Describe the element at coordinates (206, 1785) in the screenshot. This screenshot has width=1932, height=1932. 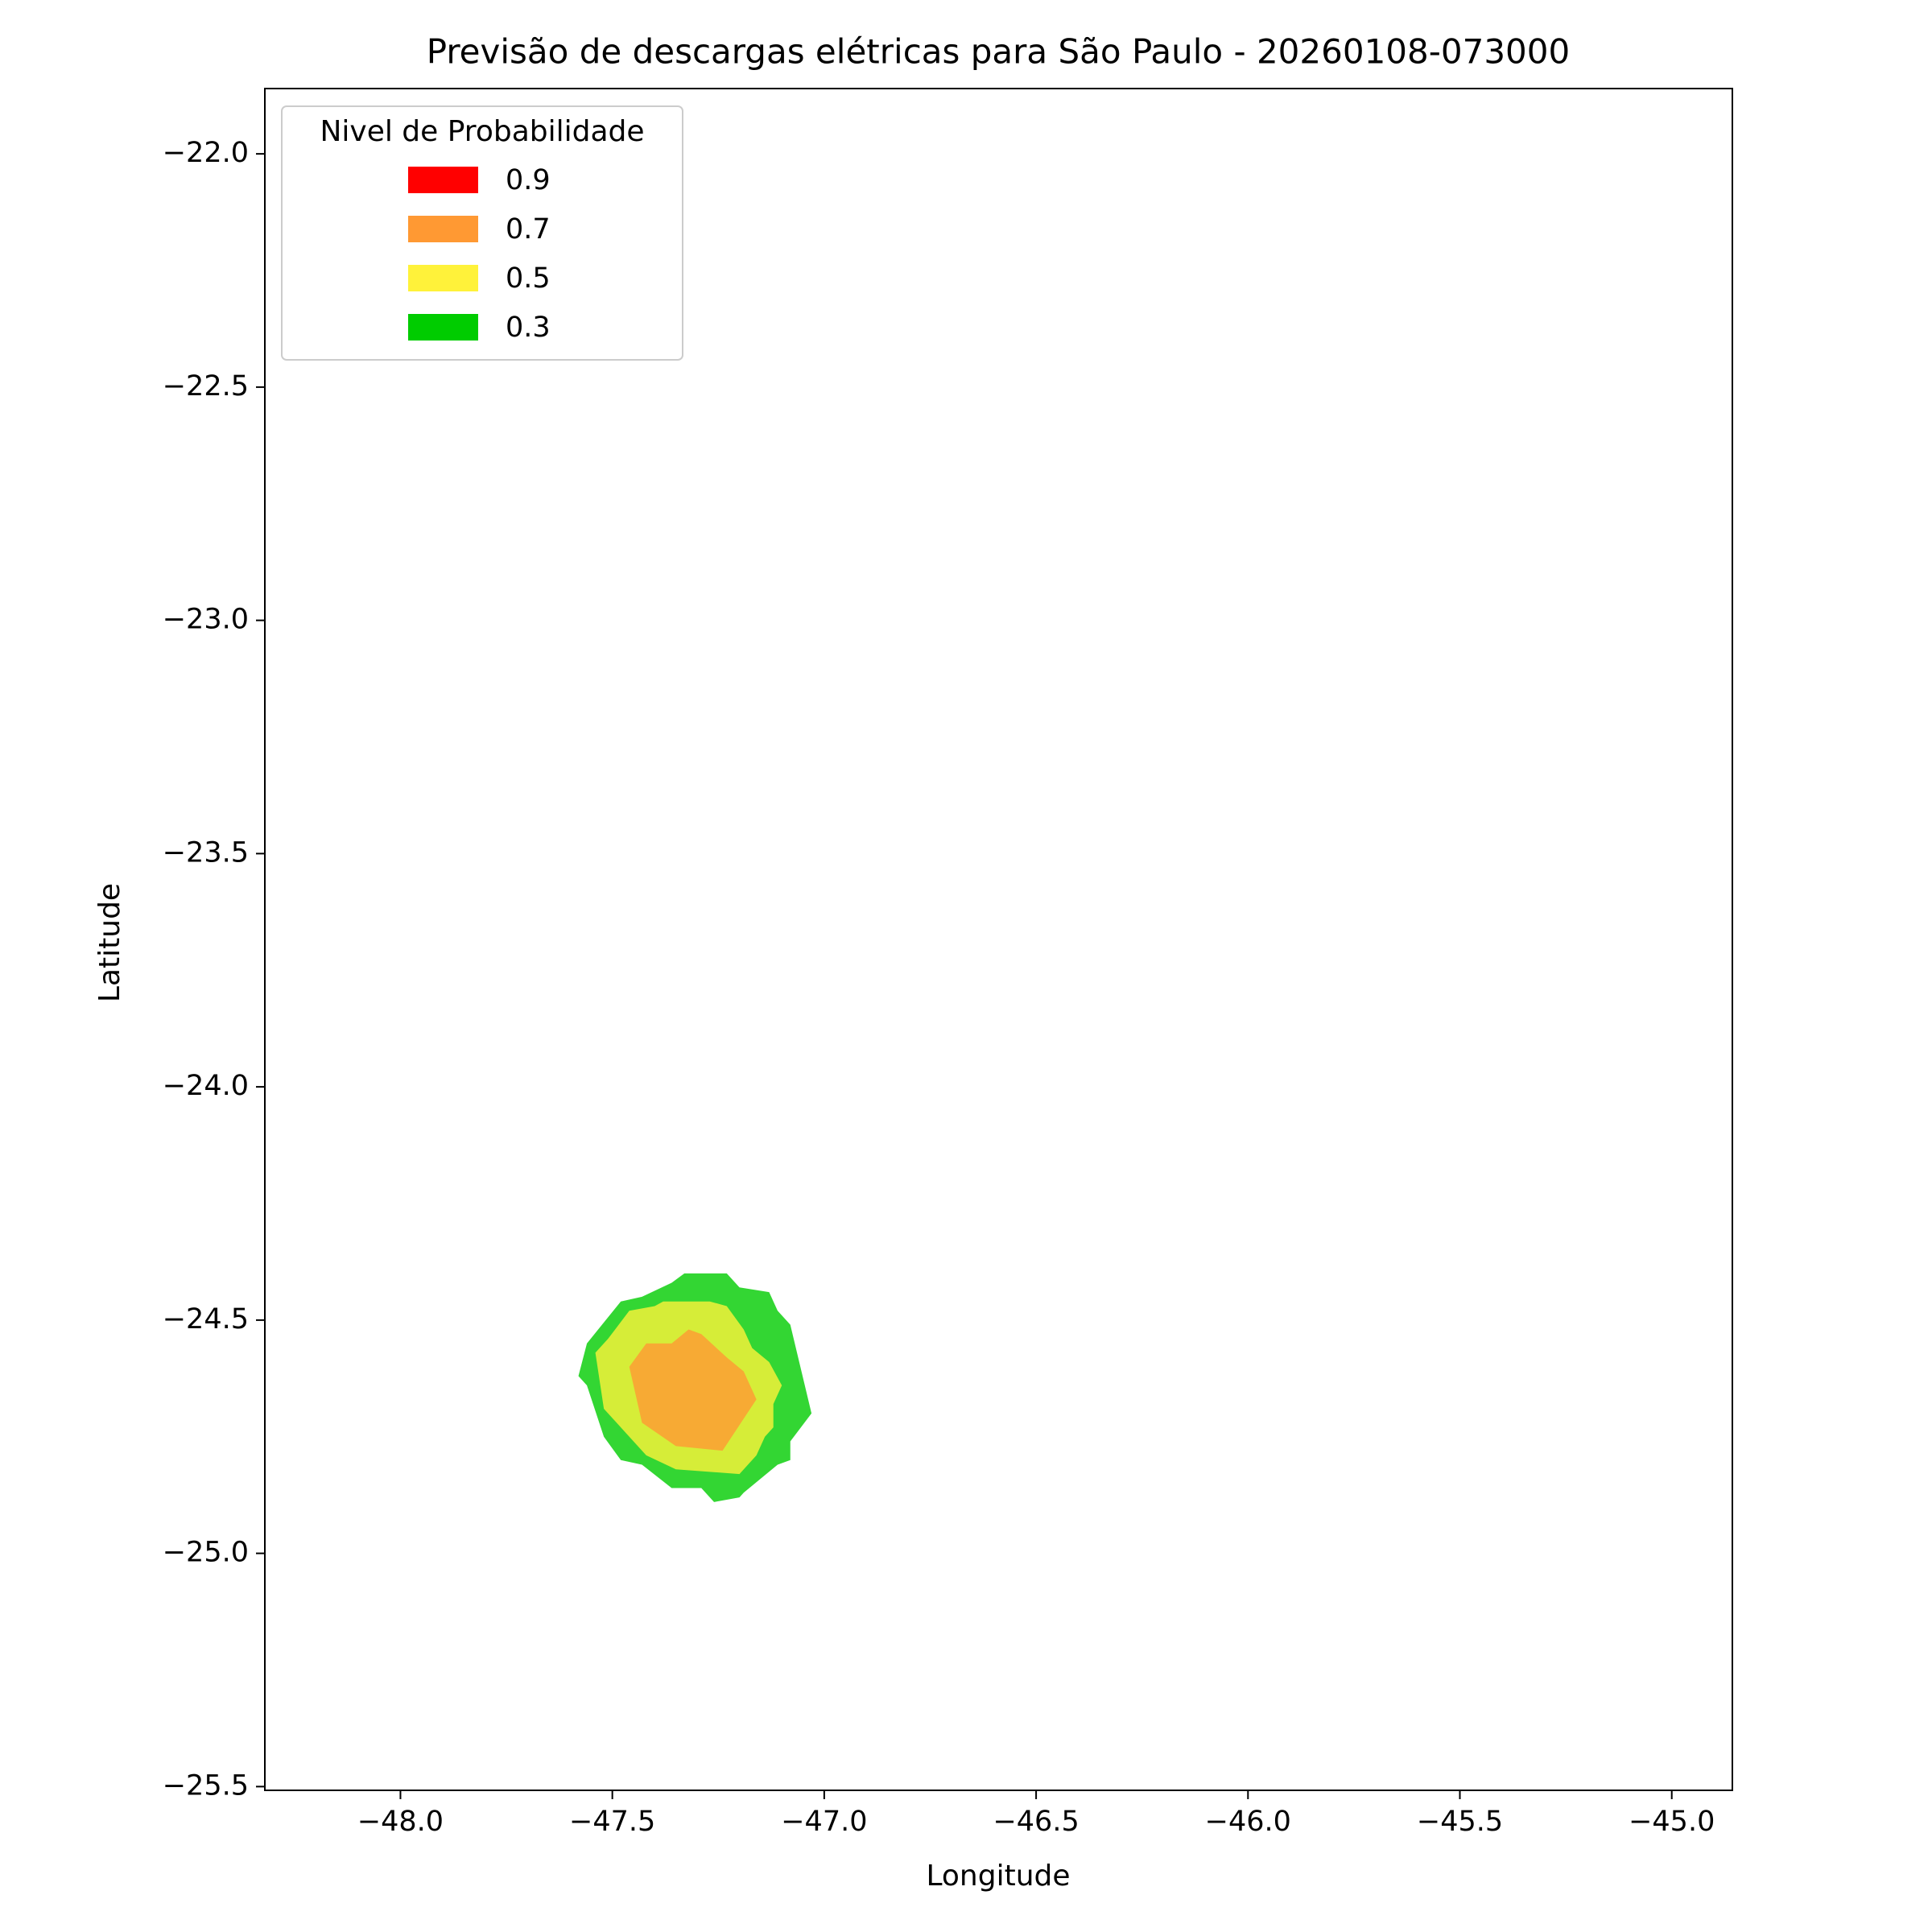
I see `y-tick-label: −25.5` at that location.